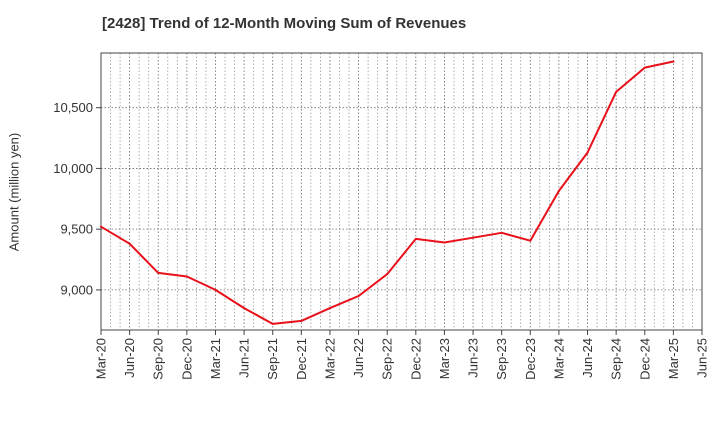  Describe the element at coordinates (215, 358) in the screenshot. I see `x-tick-label: Mar-21` at that location.